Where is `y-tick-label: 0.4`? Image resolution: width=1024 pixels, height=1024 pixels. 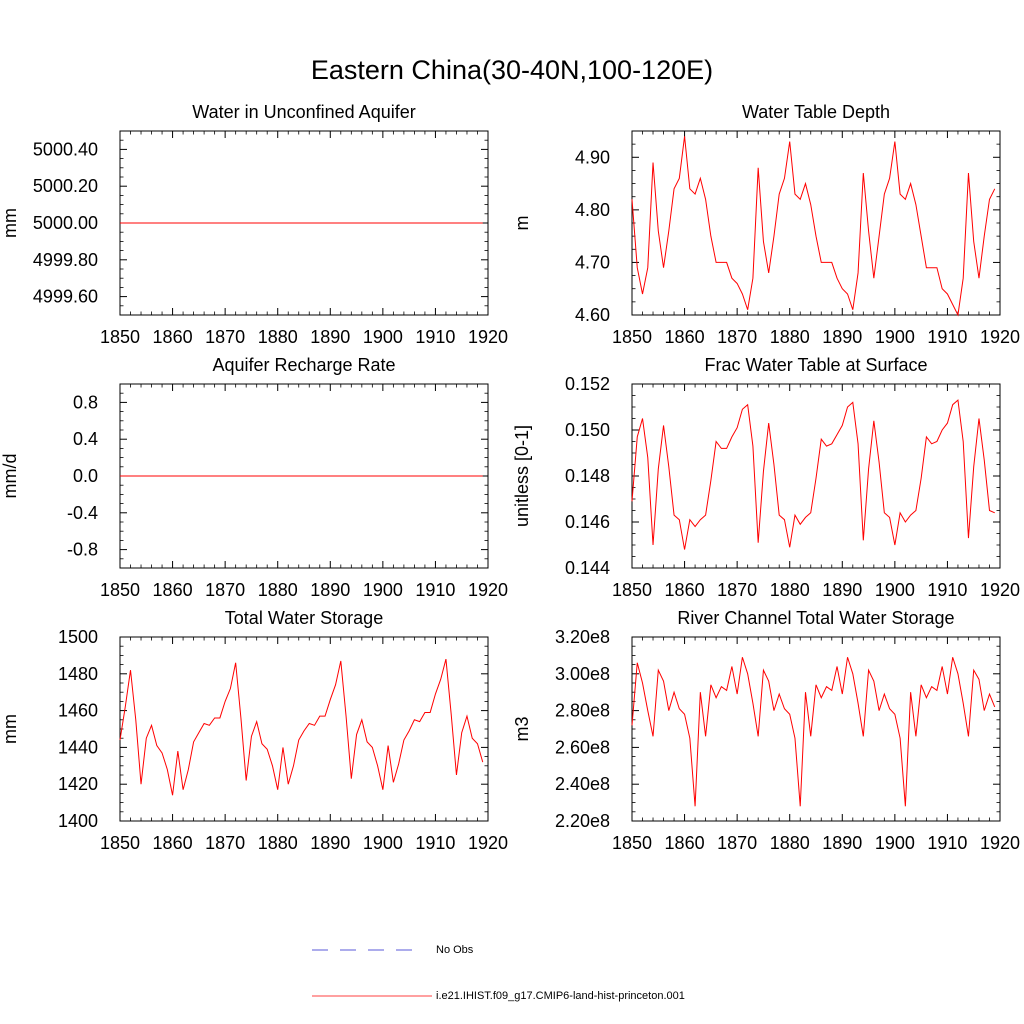 y-tick-label: 0.4 is located at coordinates (85, 439).